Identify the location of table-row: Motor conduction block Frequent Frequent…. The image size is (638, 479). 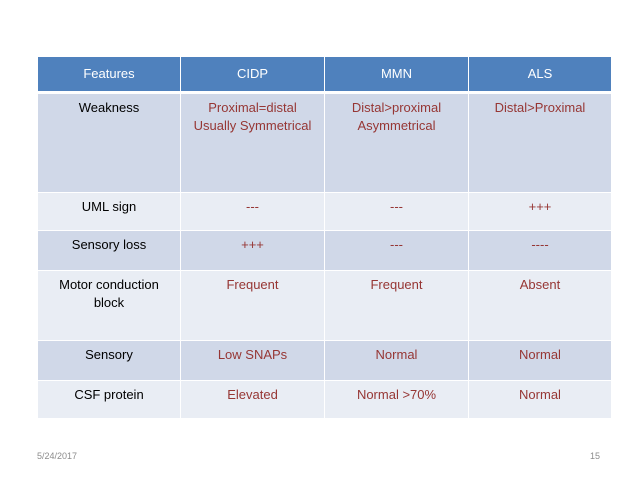
(324, 305).